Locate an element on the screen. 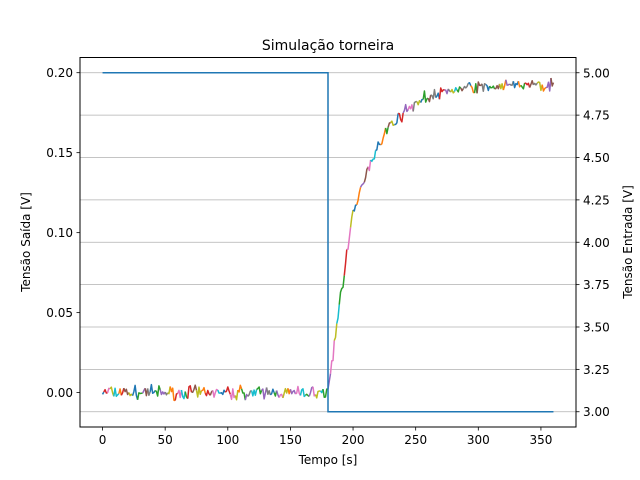 This screenshot has height=480, width=640. y-right-tick-label: 3.50 is located at coordinates (596, 327).